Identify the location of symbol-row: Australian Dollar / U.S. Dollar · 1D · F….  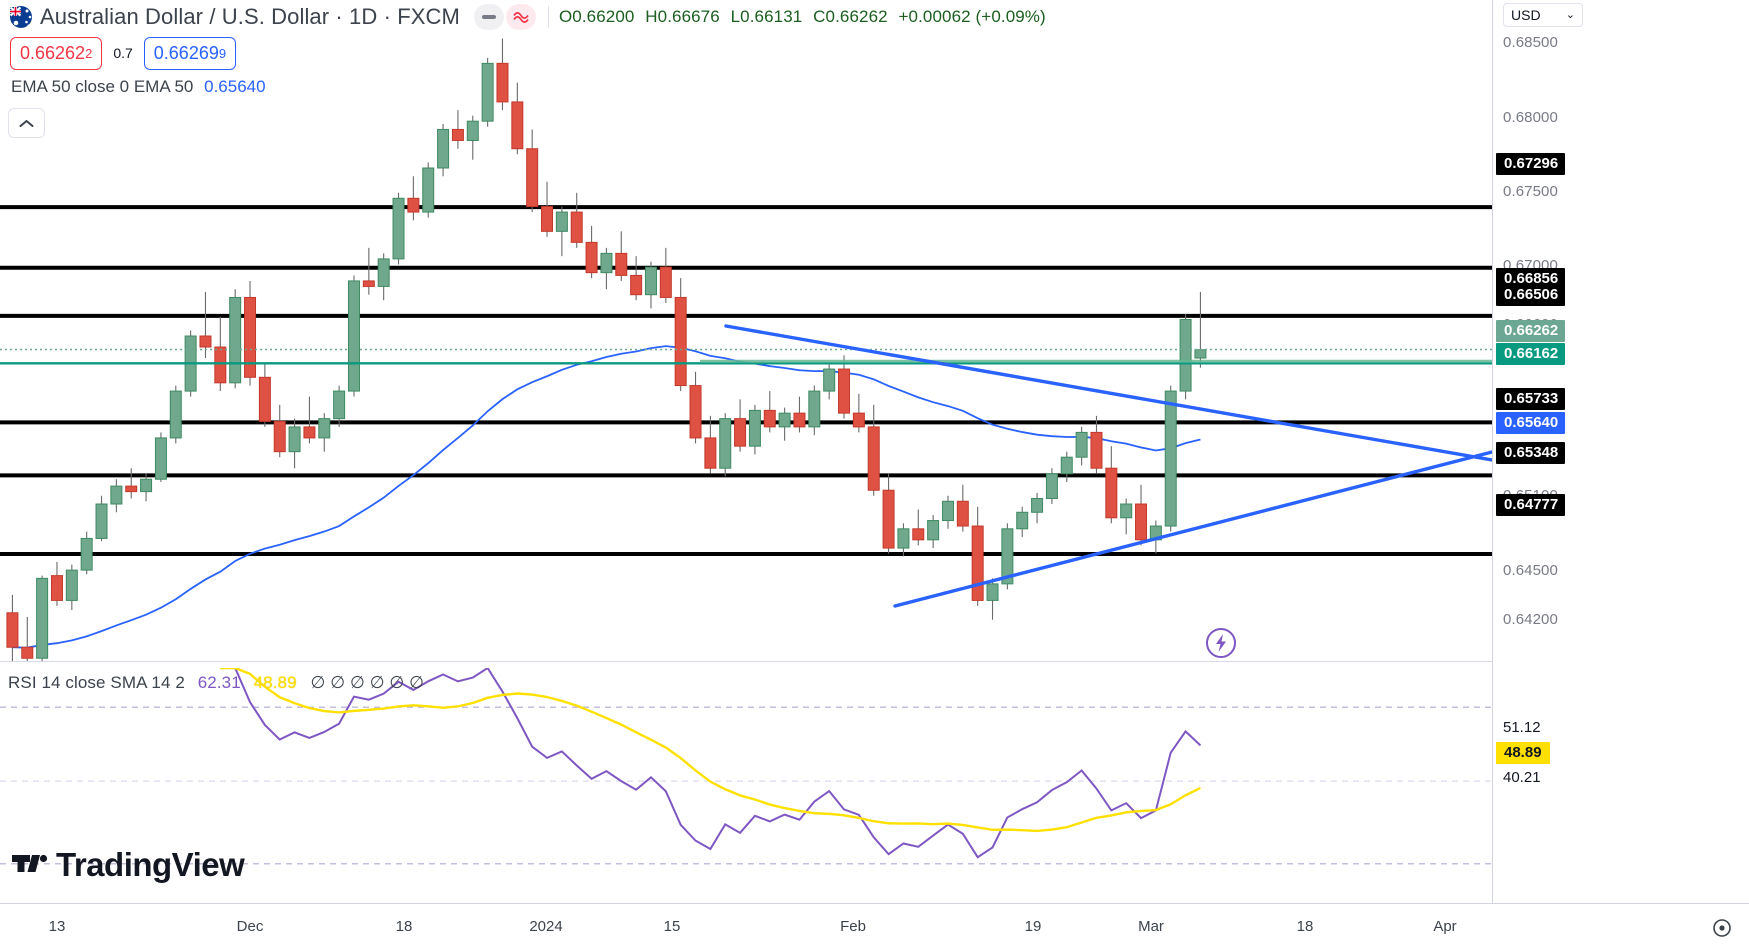
(527, 17).